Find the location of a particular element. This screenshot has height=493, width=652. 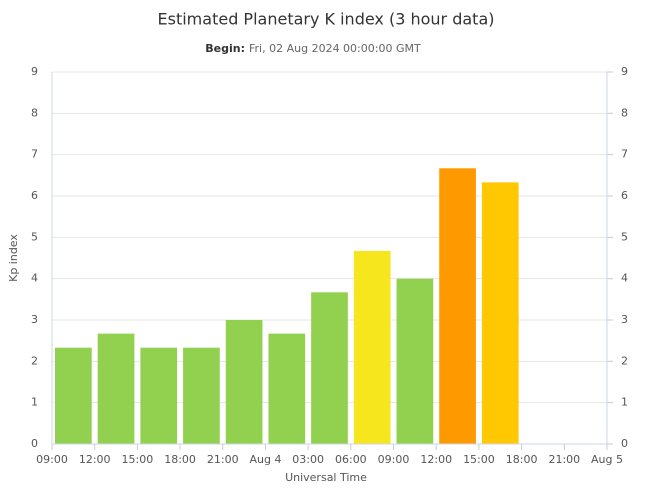

y2-tick-label: 4 is located at coordinates (624, 278).